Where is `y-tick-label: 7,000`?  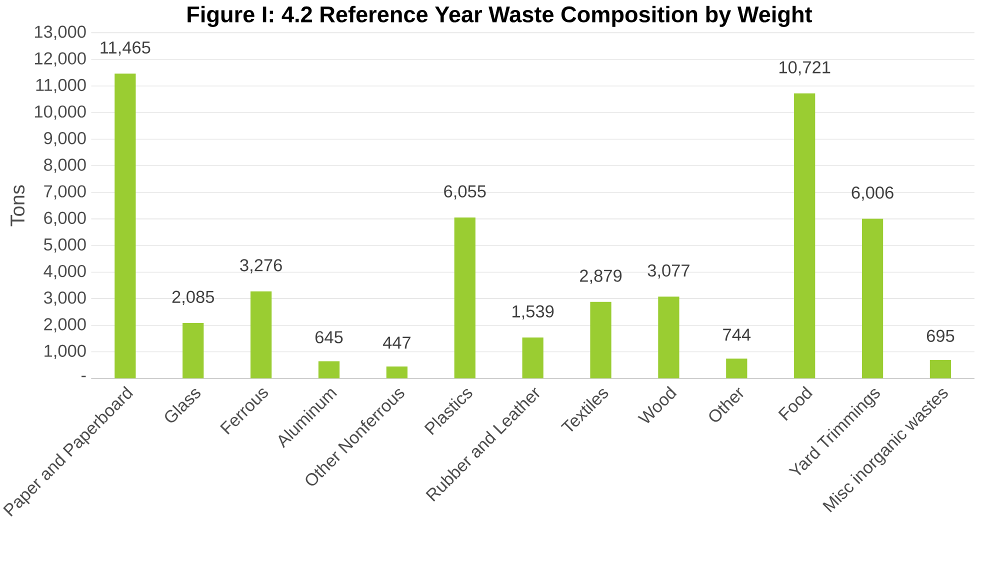 y-tick-label: 7,000 is located at coordinates (65, 192).